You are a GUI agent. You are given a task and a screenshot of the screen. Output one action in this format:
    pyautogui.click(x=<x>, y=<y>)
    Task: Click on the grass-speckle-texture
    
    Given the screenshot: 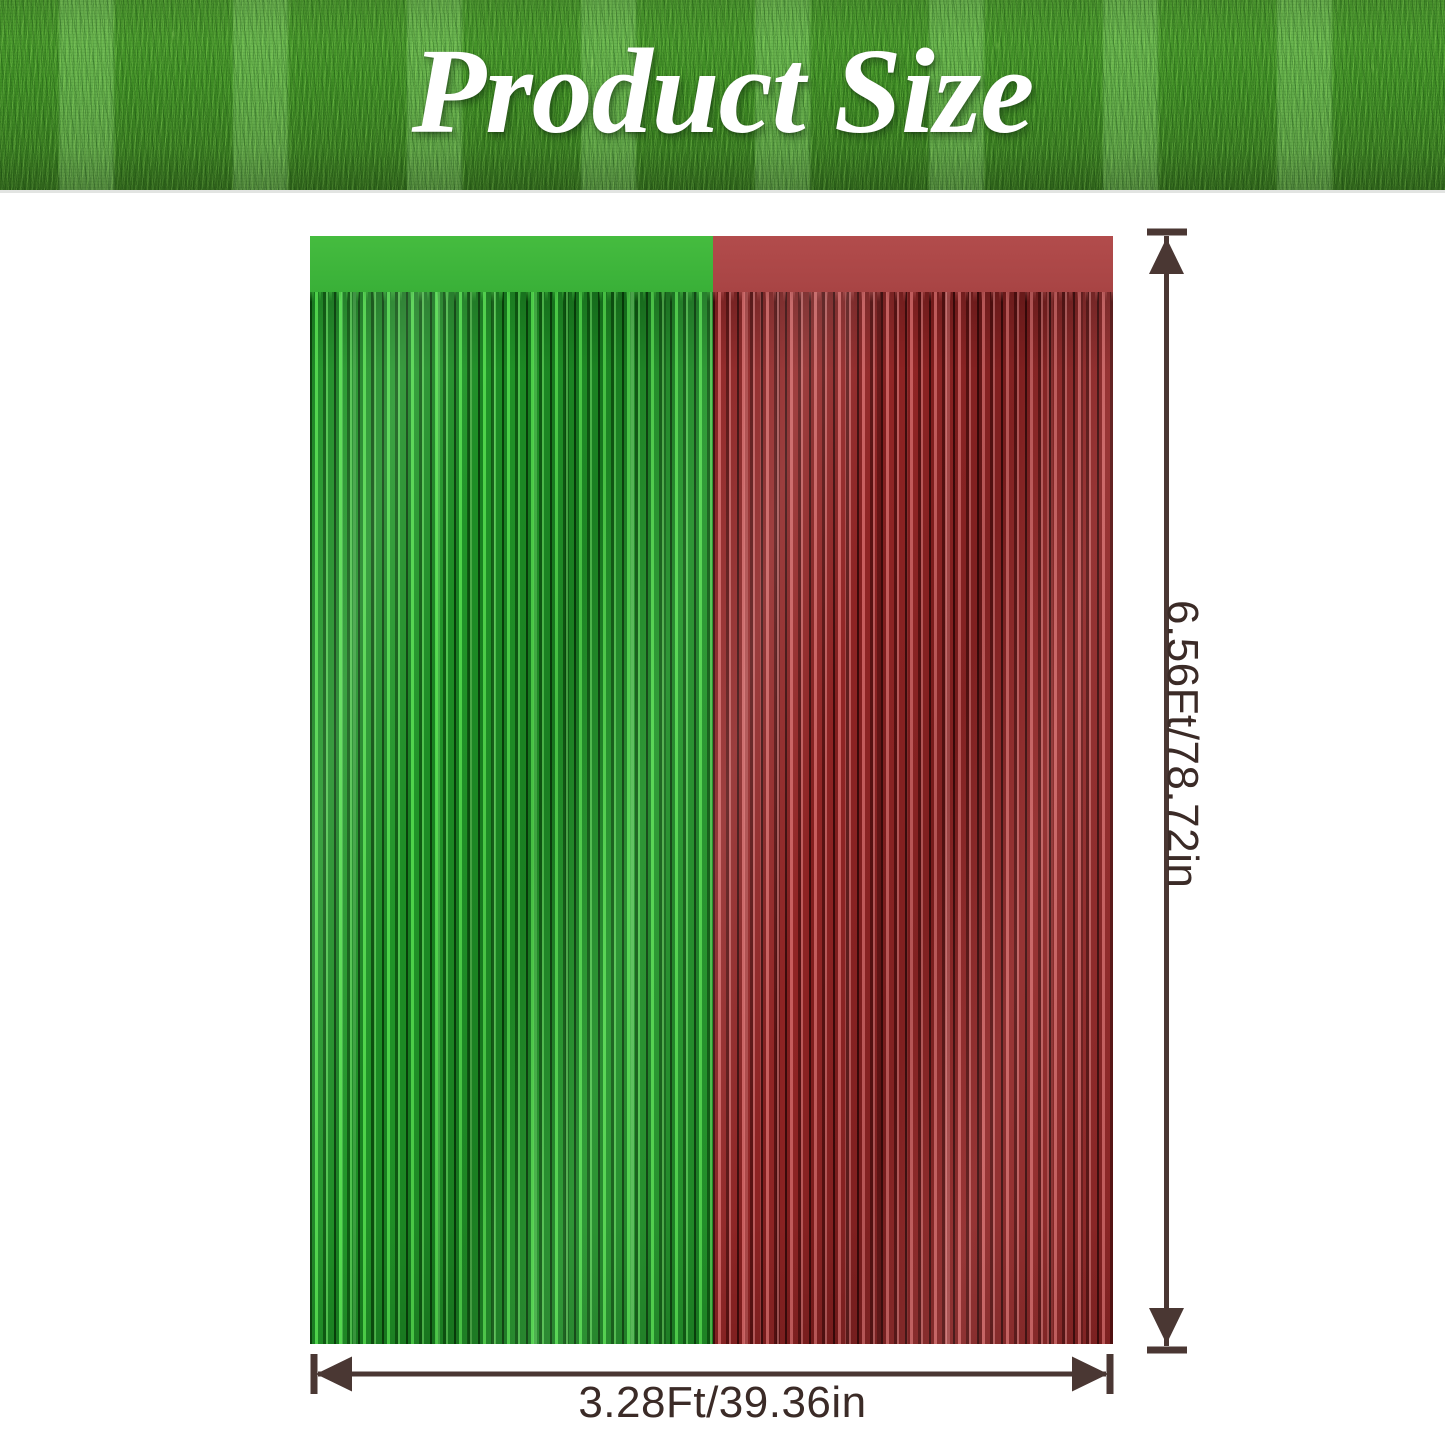 What is the action you would take?
    pyautogui.click(x=722, y=95)
    